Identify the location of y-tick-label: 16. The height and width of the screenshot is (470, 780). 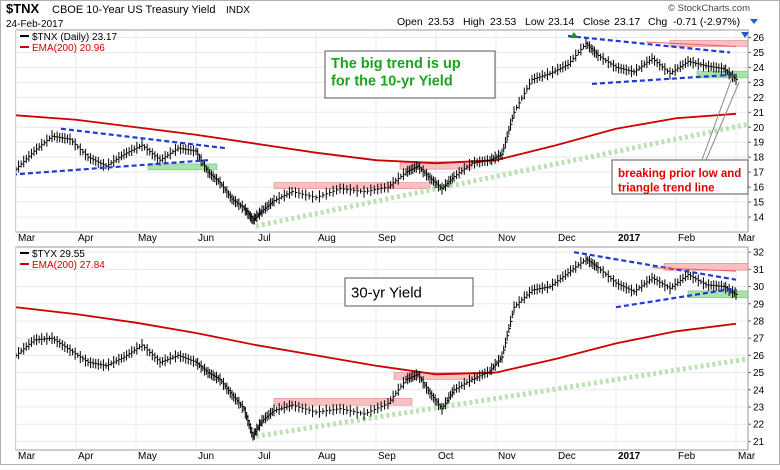
(759, 188).